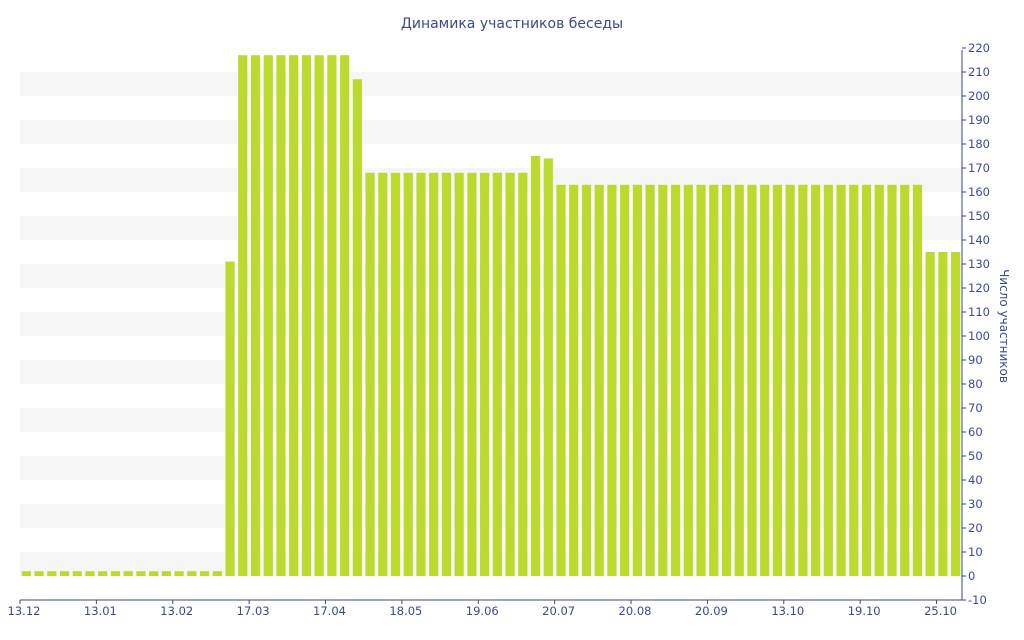  What do you see at coordinates (979, 288) in the screenshot?
I see `y-tick-label: 120` at bounding box center [979, 288].